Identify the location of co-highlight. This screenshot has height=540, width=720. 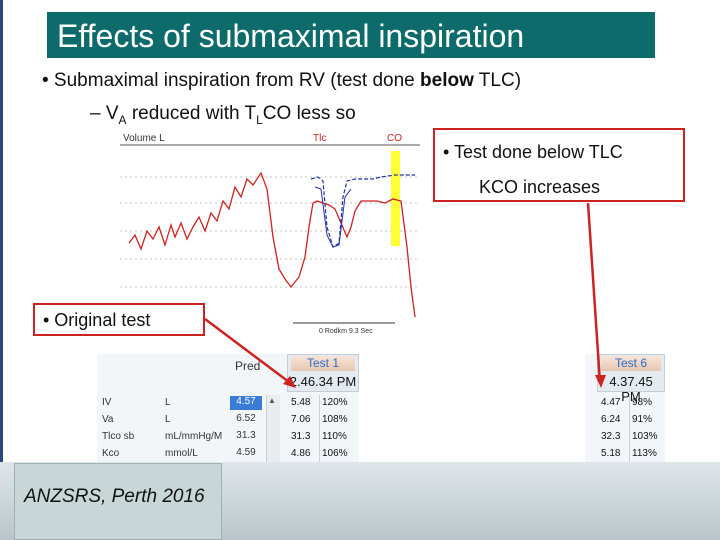
(395, 198).